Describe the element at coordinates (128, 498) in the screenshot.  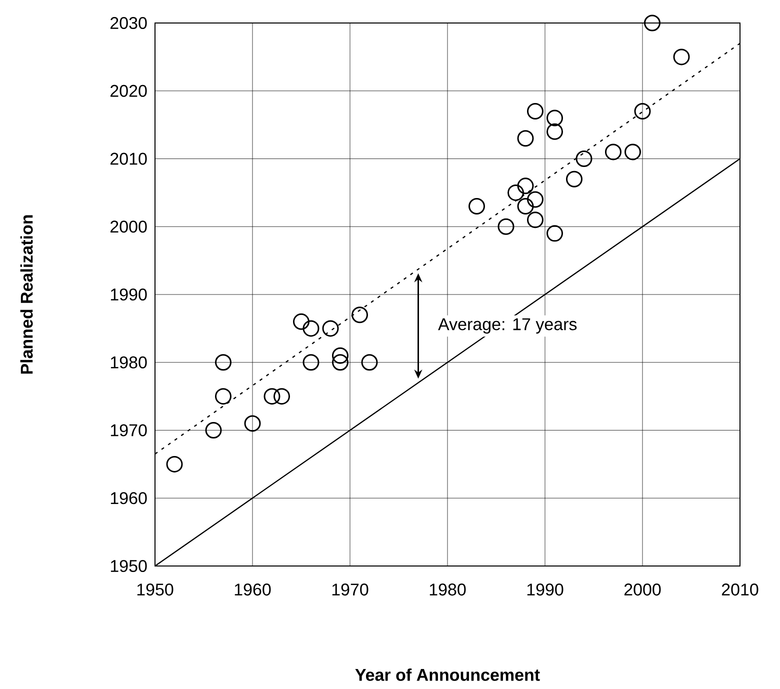
I see `y-tick-label: 1960` at that location.